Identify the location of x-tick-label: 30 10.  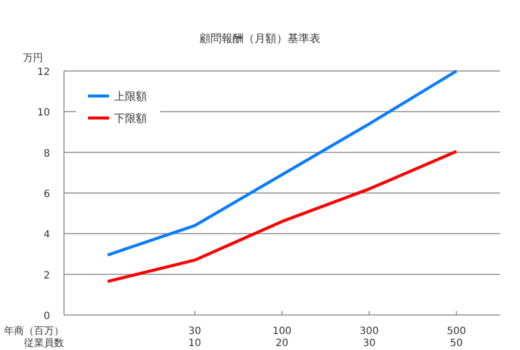
(195, 337).